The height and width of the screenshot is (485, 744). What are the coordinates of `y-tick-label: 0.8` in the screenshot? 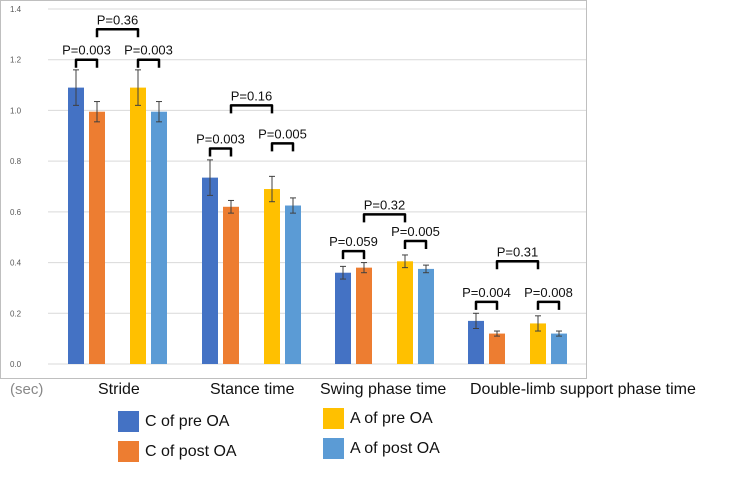 It's located at (16, 161).